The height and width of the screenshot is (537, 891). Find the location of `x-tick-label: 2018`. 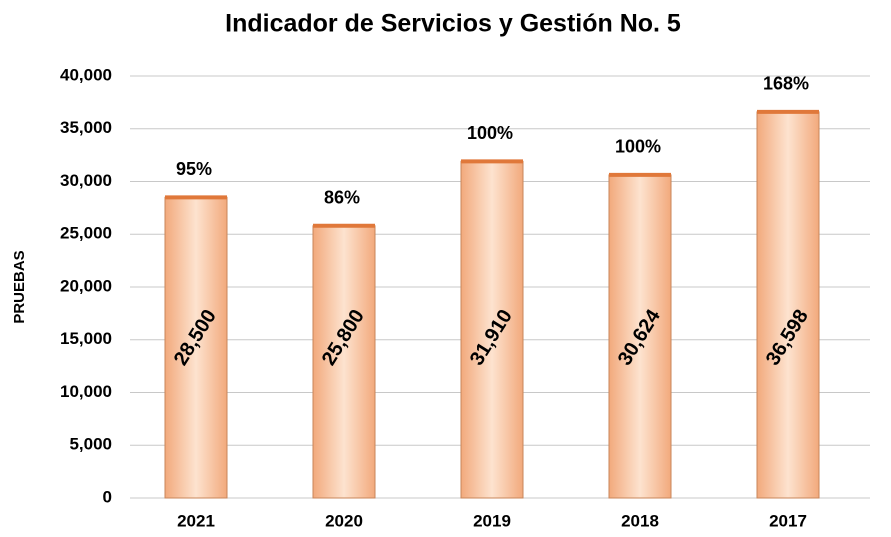

x-tick-label: 2018 is located at coordinates (640, 520).